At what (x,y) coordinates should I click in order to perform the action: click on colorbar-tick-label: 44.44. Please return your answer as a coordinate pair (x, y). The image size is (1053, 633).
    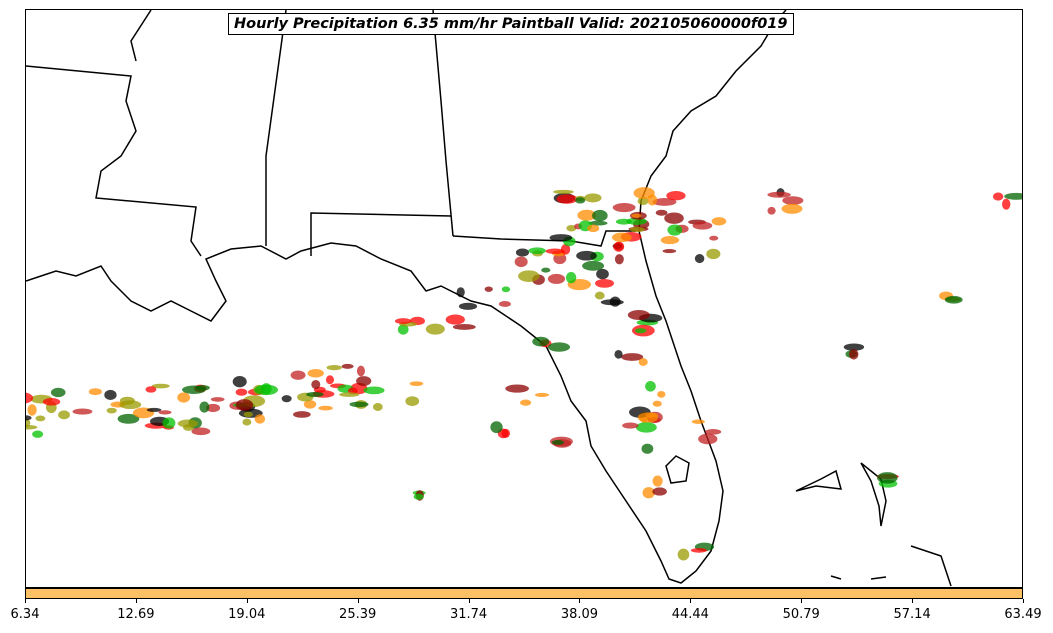
    Looking at the image, I should click on (690, 614).